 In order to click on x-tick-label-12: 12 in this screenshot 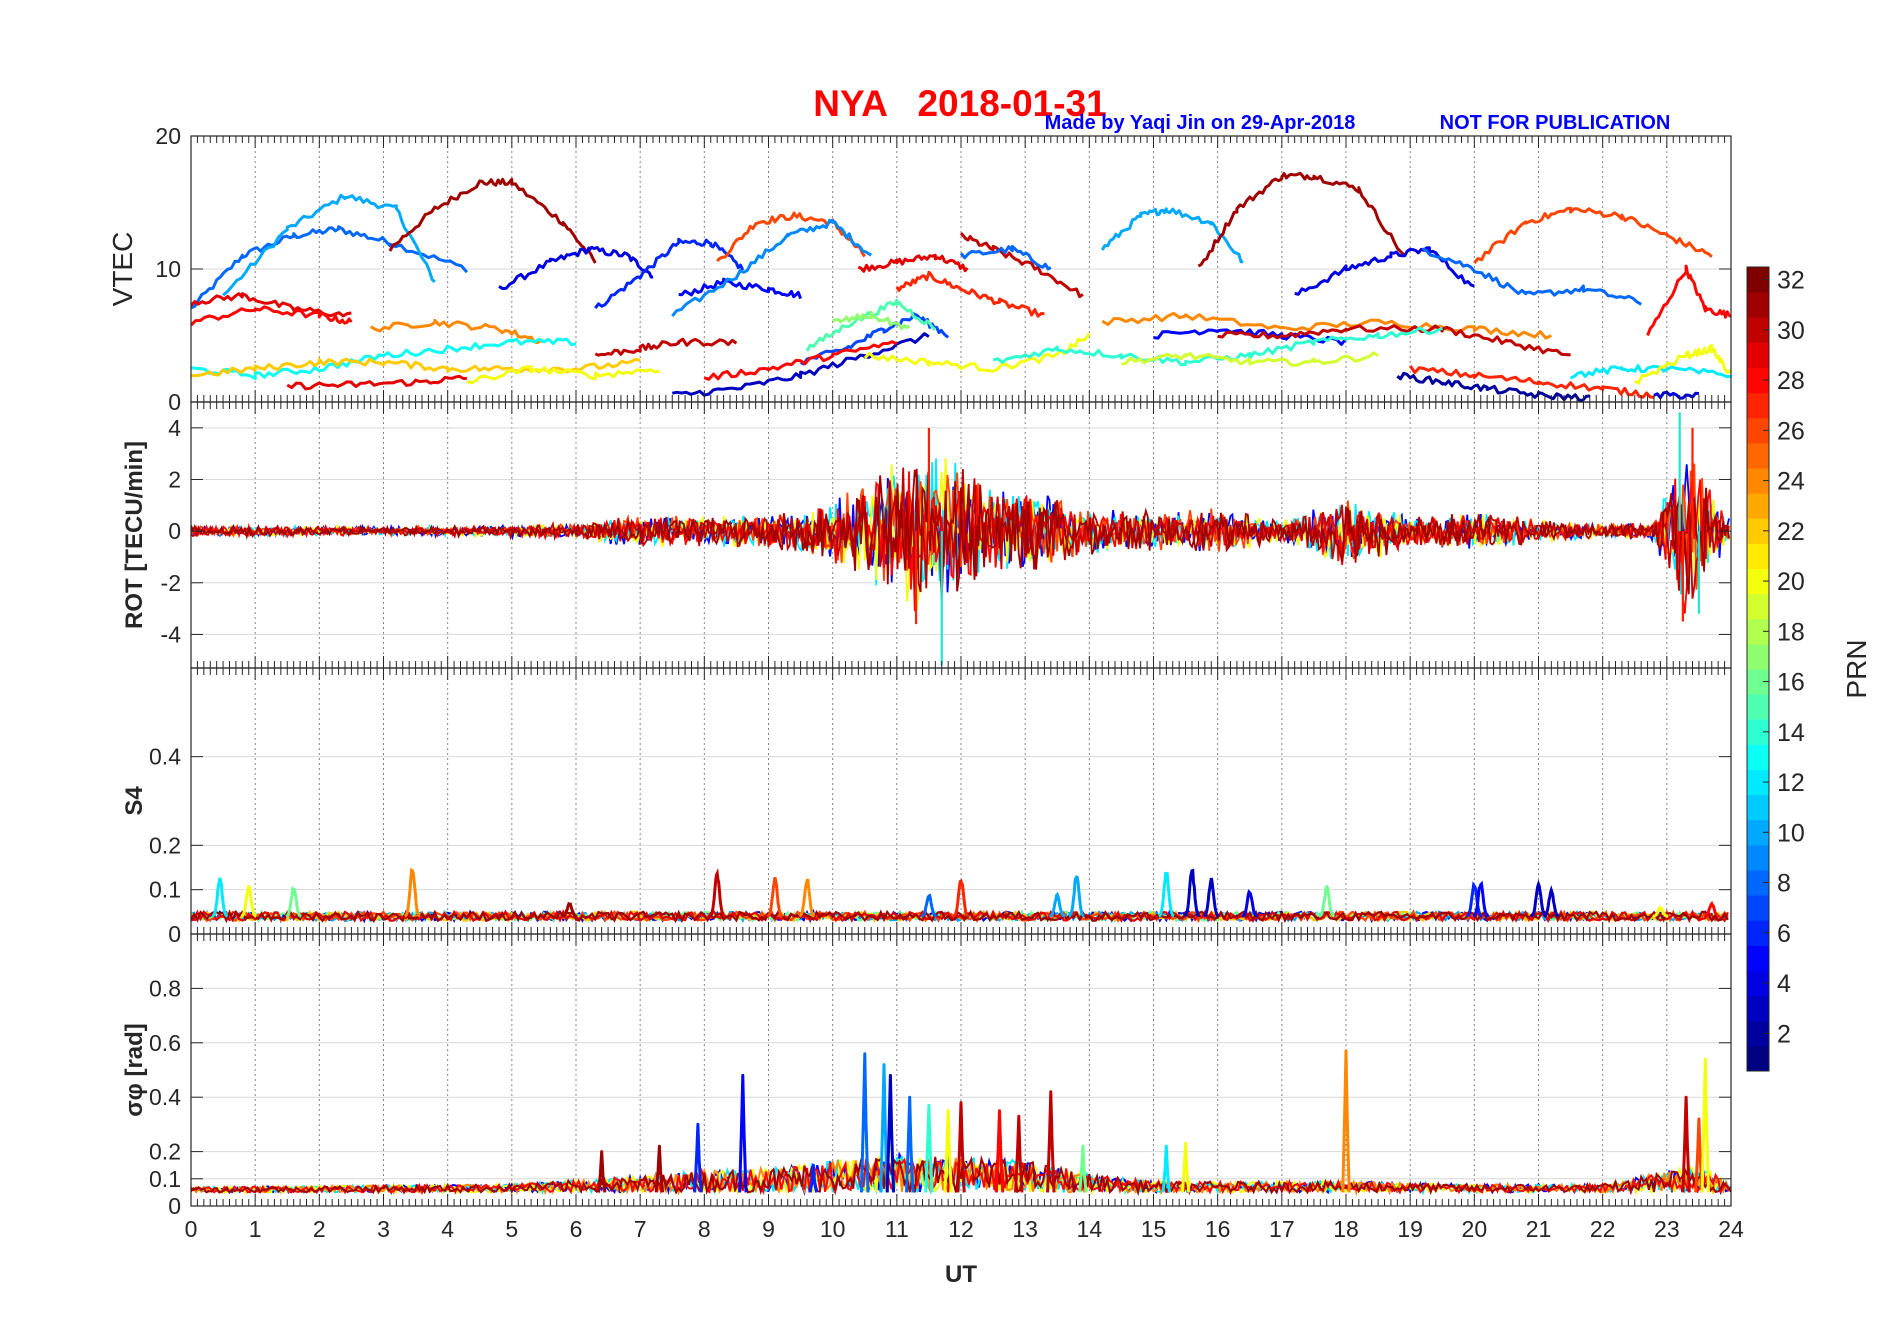, I will do `click(961, 1229)`.